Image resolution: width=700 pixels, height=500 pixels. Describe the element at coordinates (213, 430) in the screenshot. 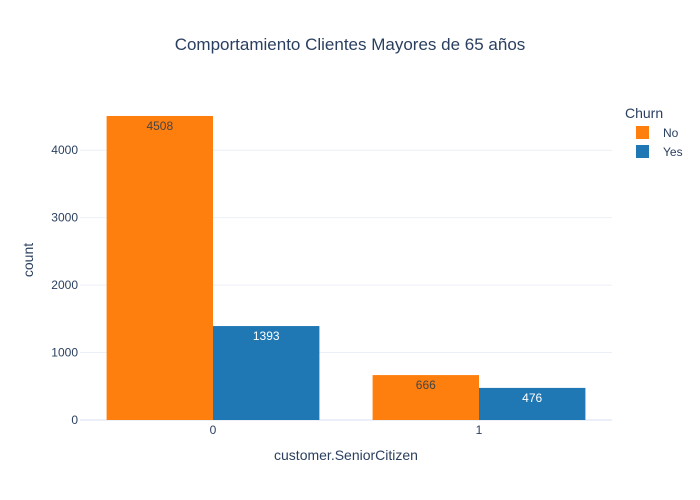

I see `x-tick-label: 0` at that location.